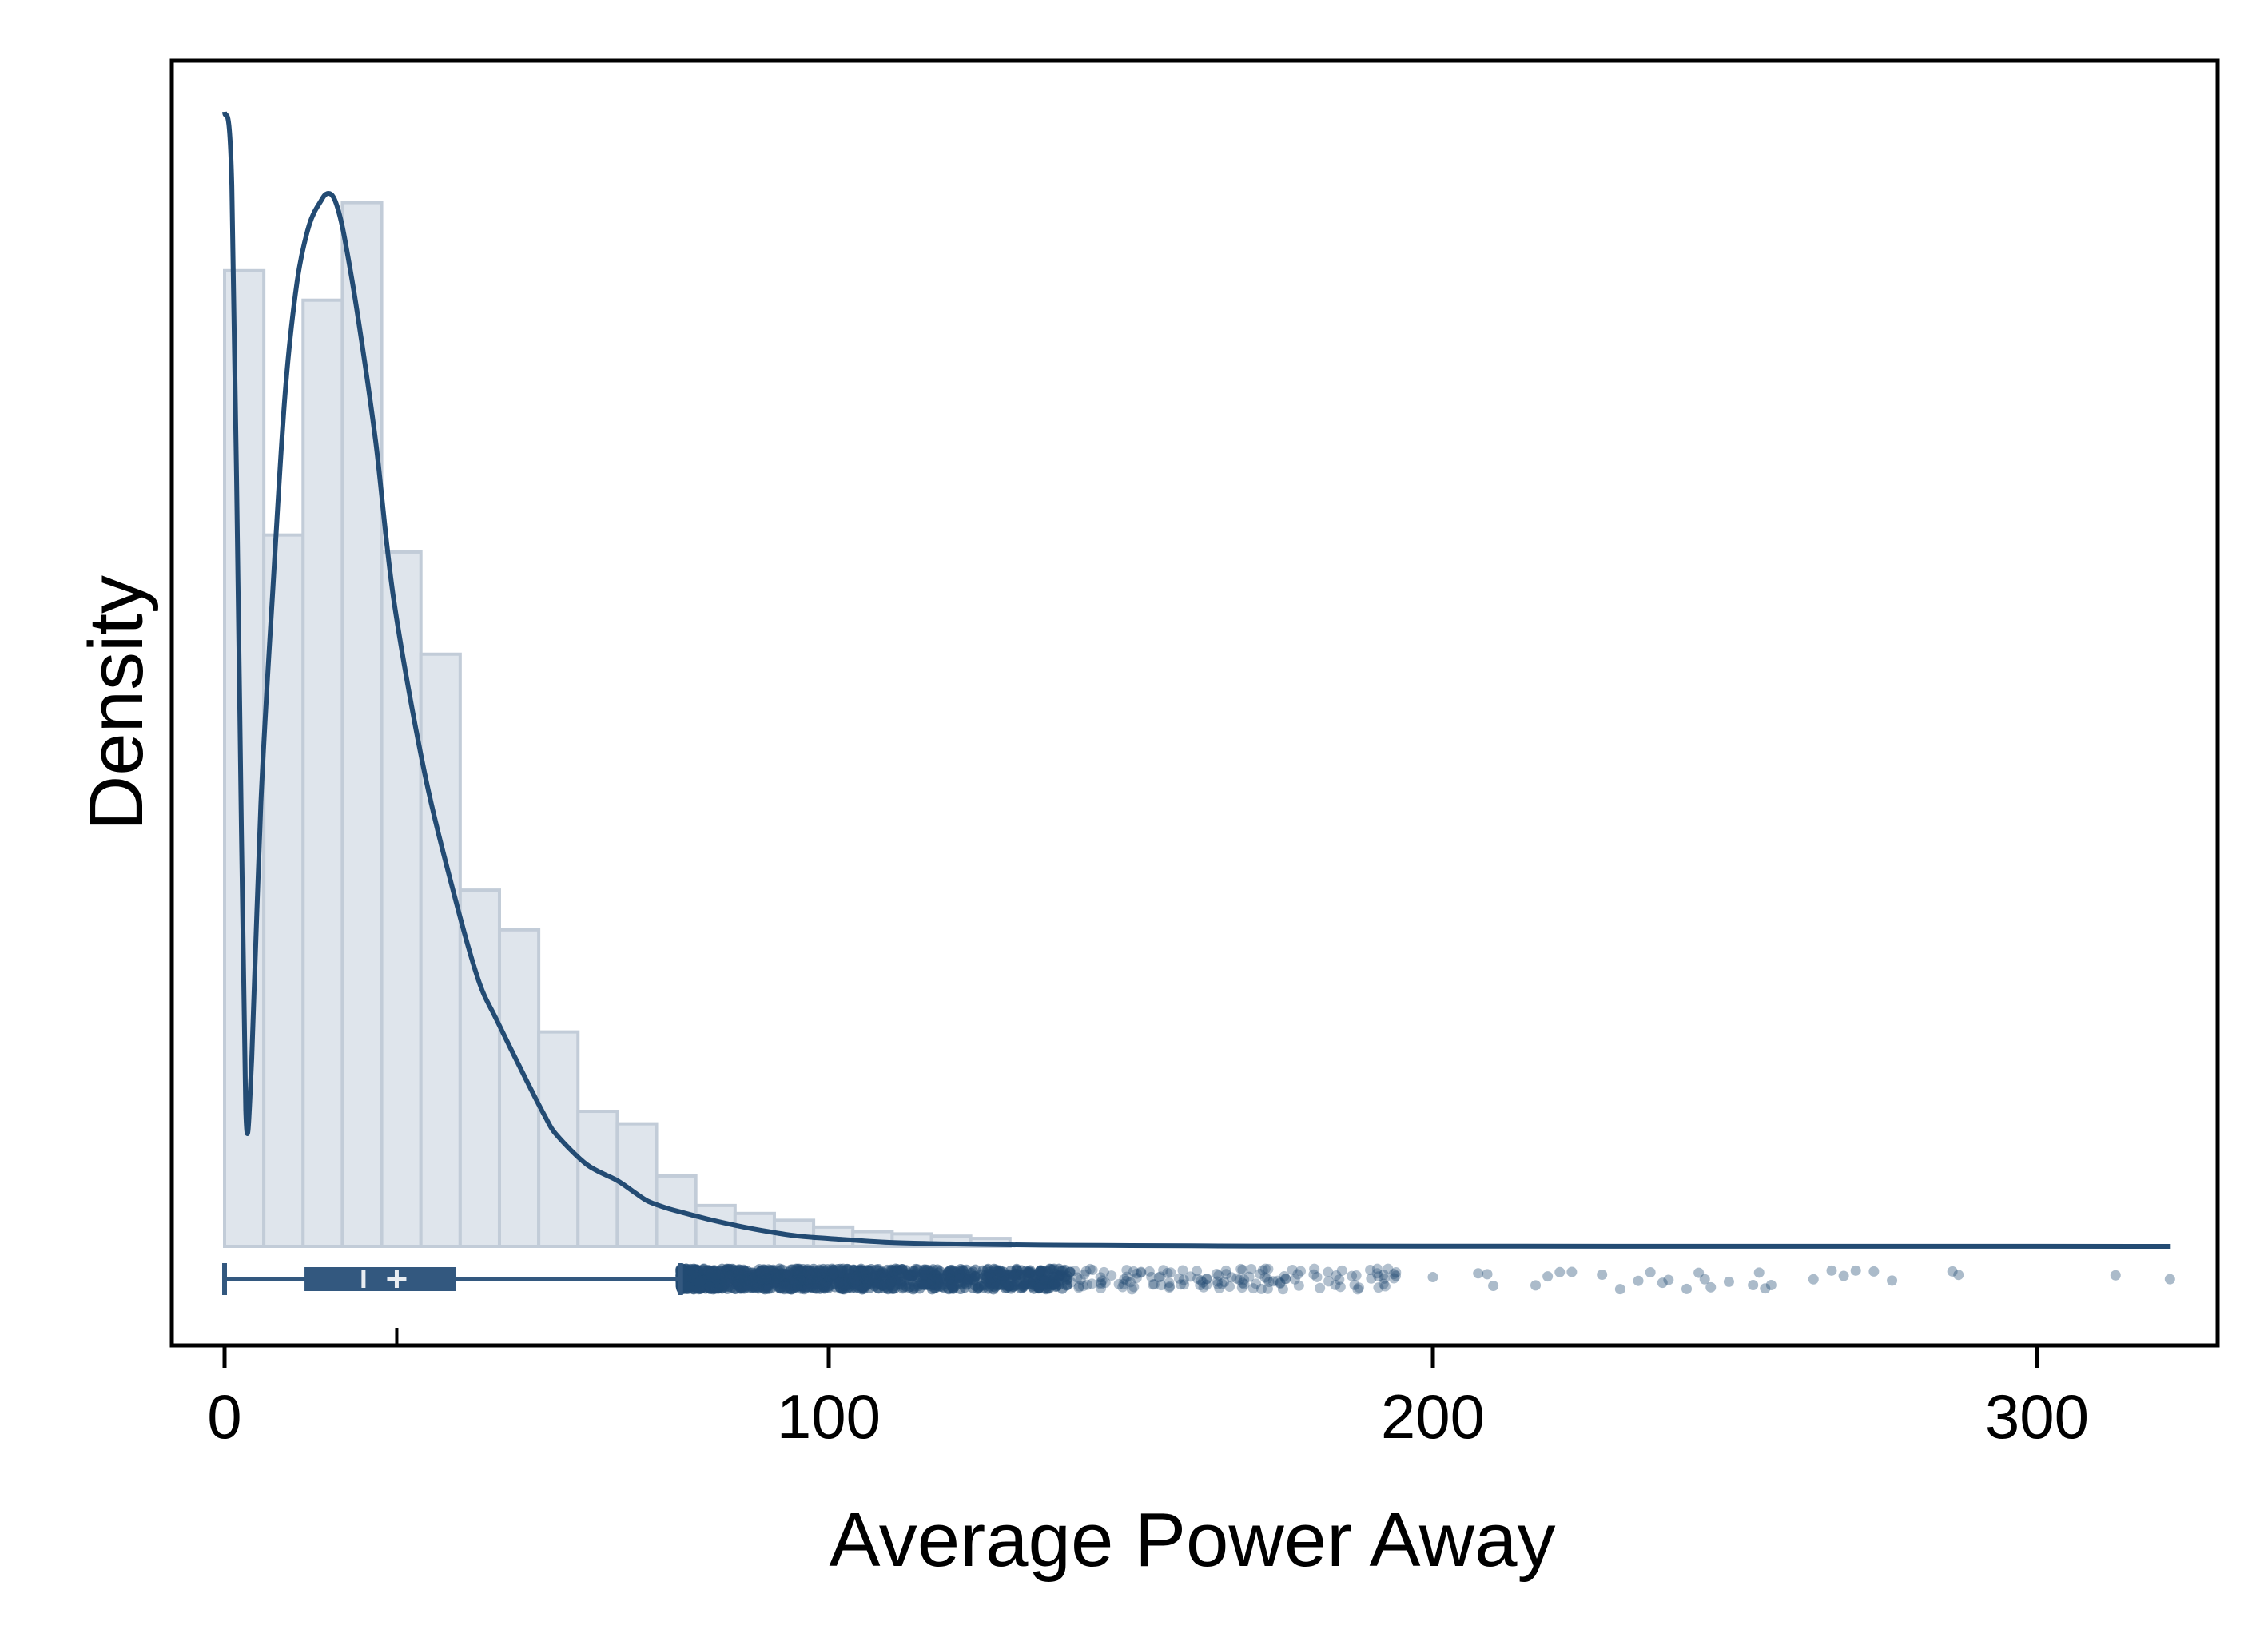  I want to click on x-tick-label: 0, so click(224, 1416).